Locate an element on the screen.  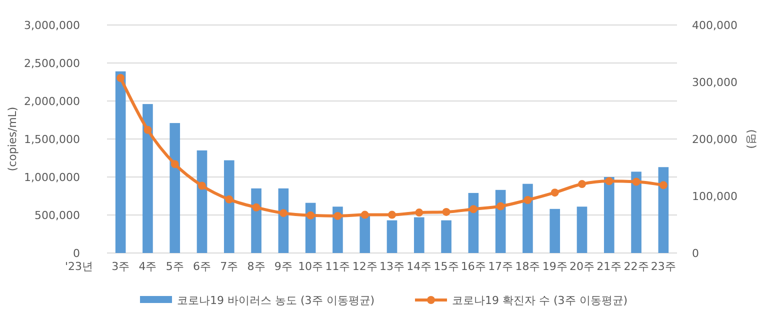
x-tick-label: 21주 is located at coordinates (609, 266).